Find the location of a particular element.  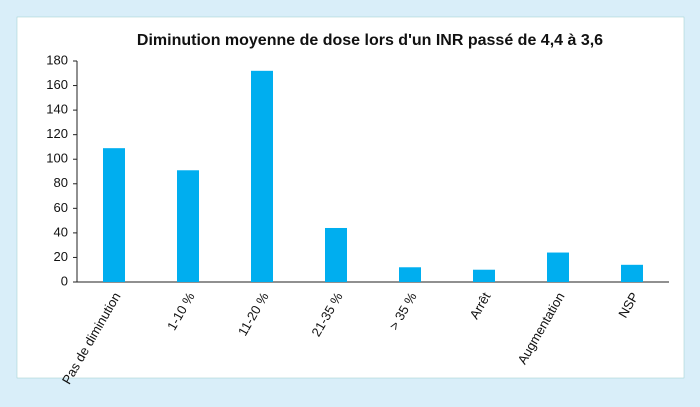

y-tick-label: 180 is located at coordinates (57, 59).